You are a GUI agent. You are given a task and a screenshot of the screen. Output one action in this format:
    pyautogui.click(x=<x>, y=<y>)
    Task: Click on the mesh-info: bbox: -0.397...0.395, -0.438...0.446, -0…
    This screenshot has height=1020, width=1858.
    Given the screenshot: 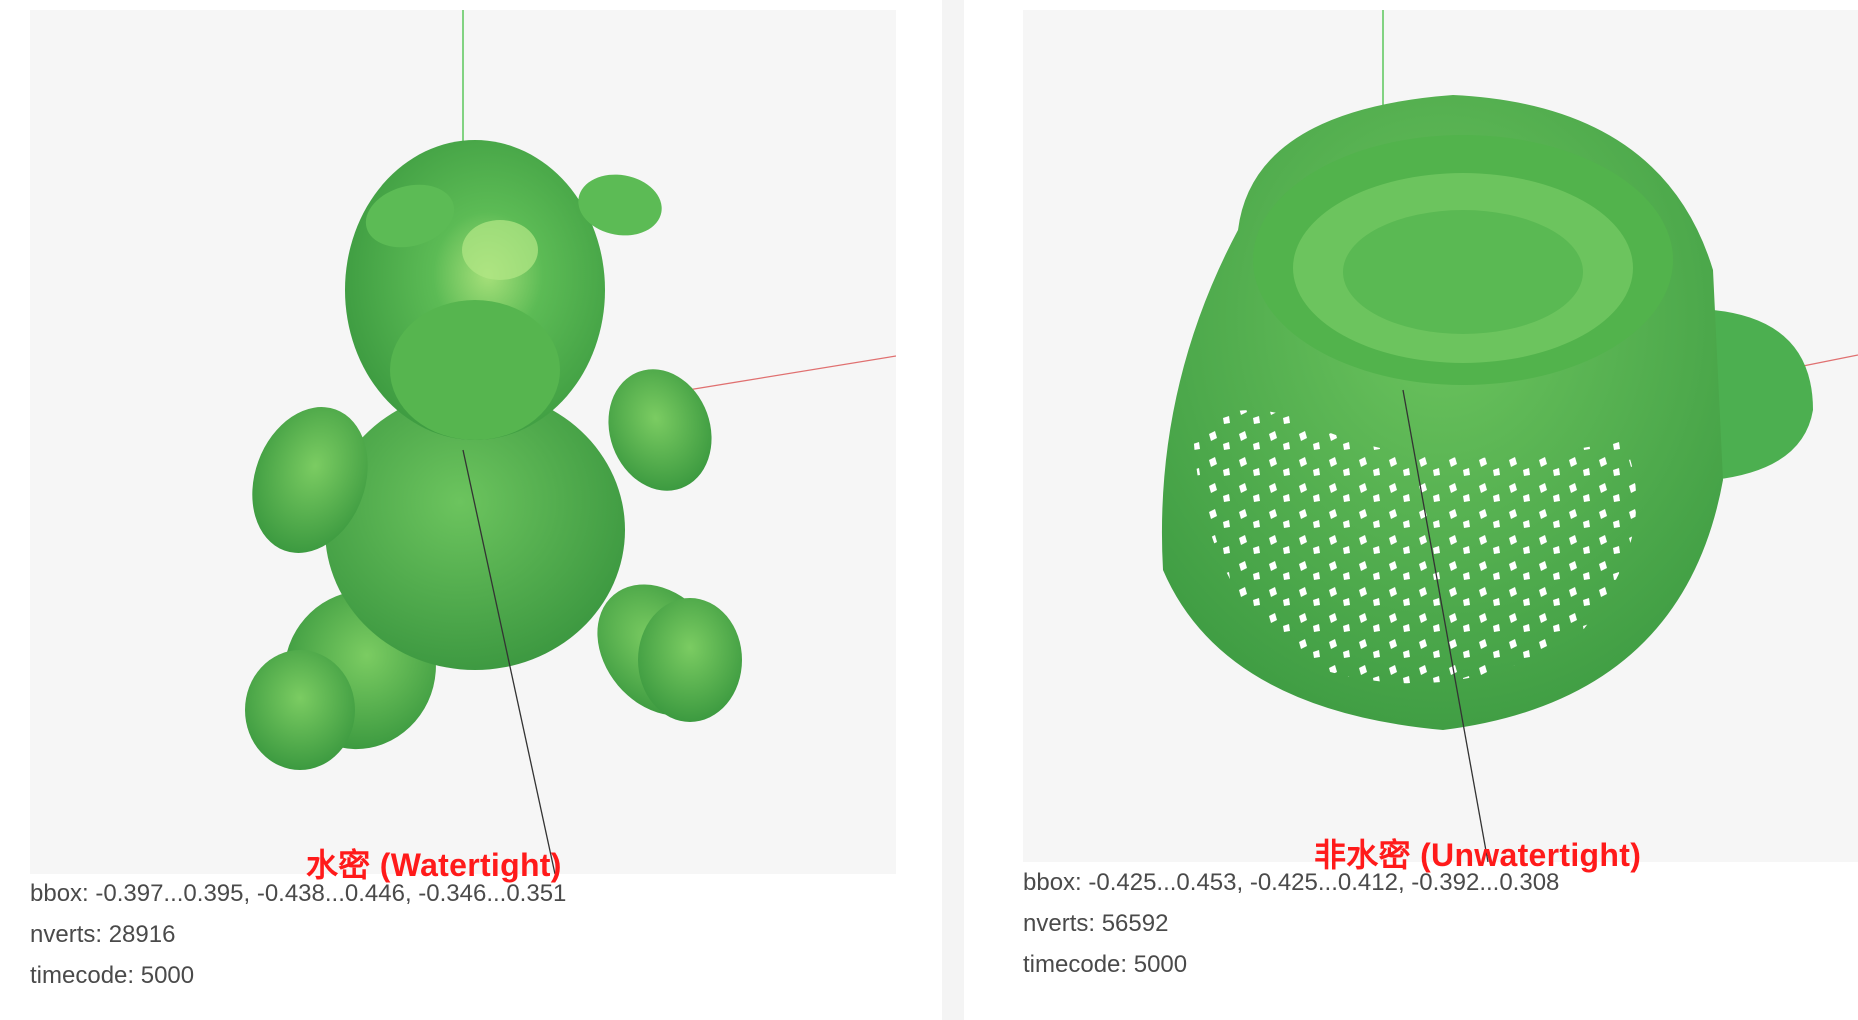 What is the action you would take?
    pyautogui.click(x=298, y=934)
    